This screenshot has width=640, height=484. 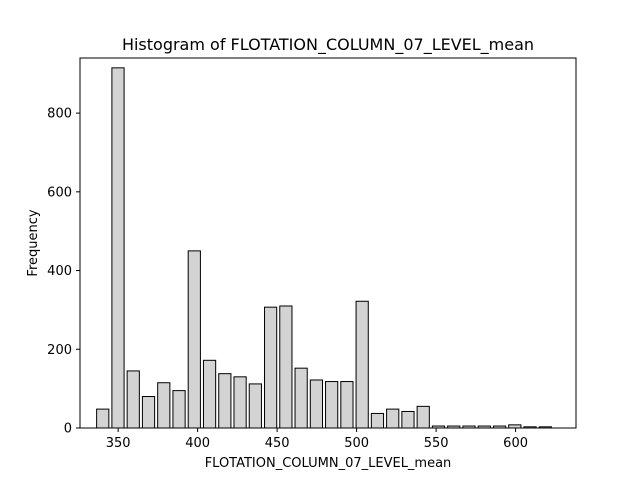 What do you see at coordinates (515, 443) in the screenshot?
I see `x-tick-label-600: 600` at bounding box center [515, 443].